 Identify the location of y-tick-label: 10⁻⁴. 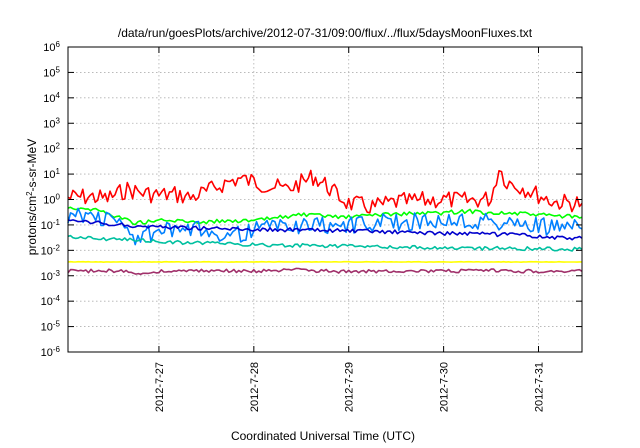
(51, 301).